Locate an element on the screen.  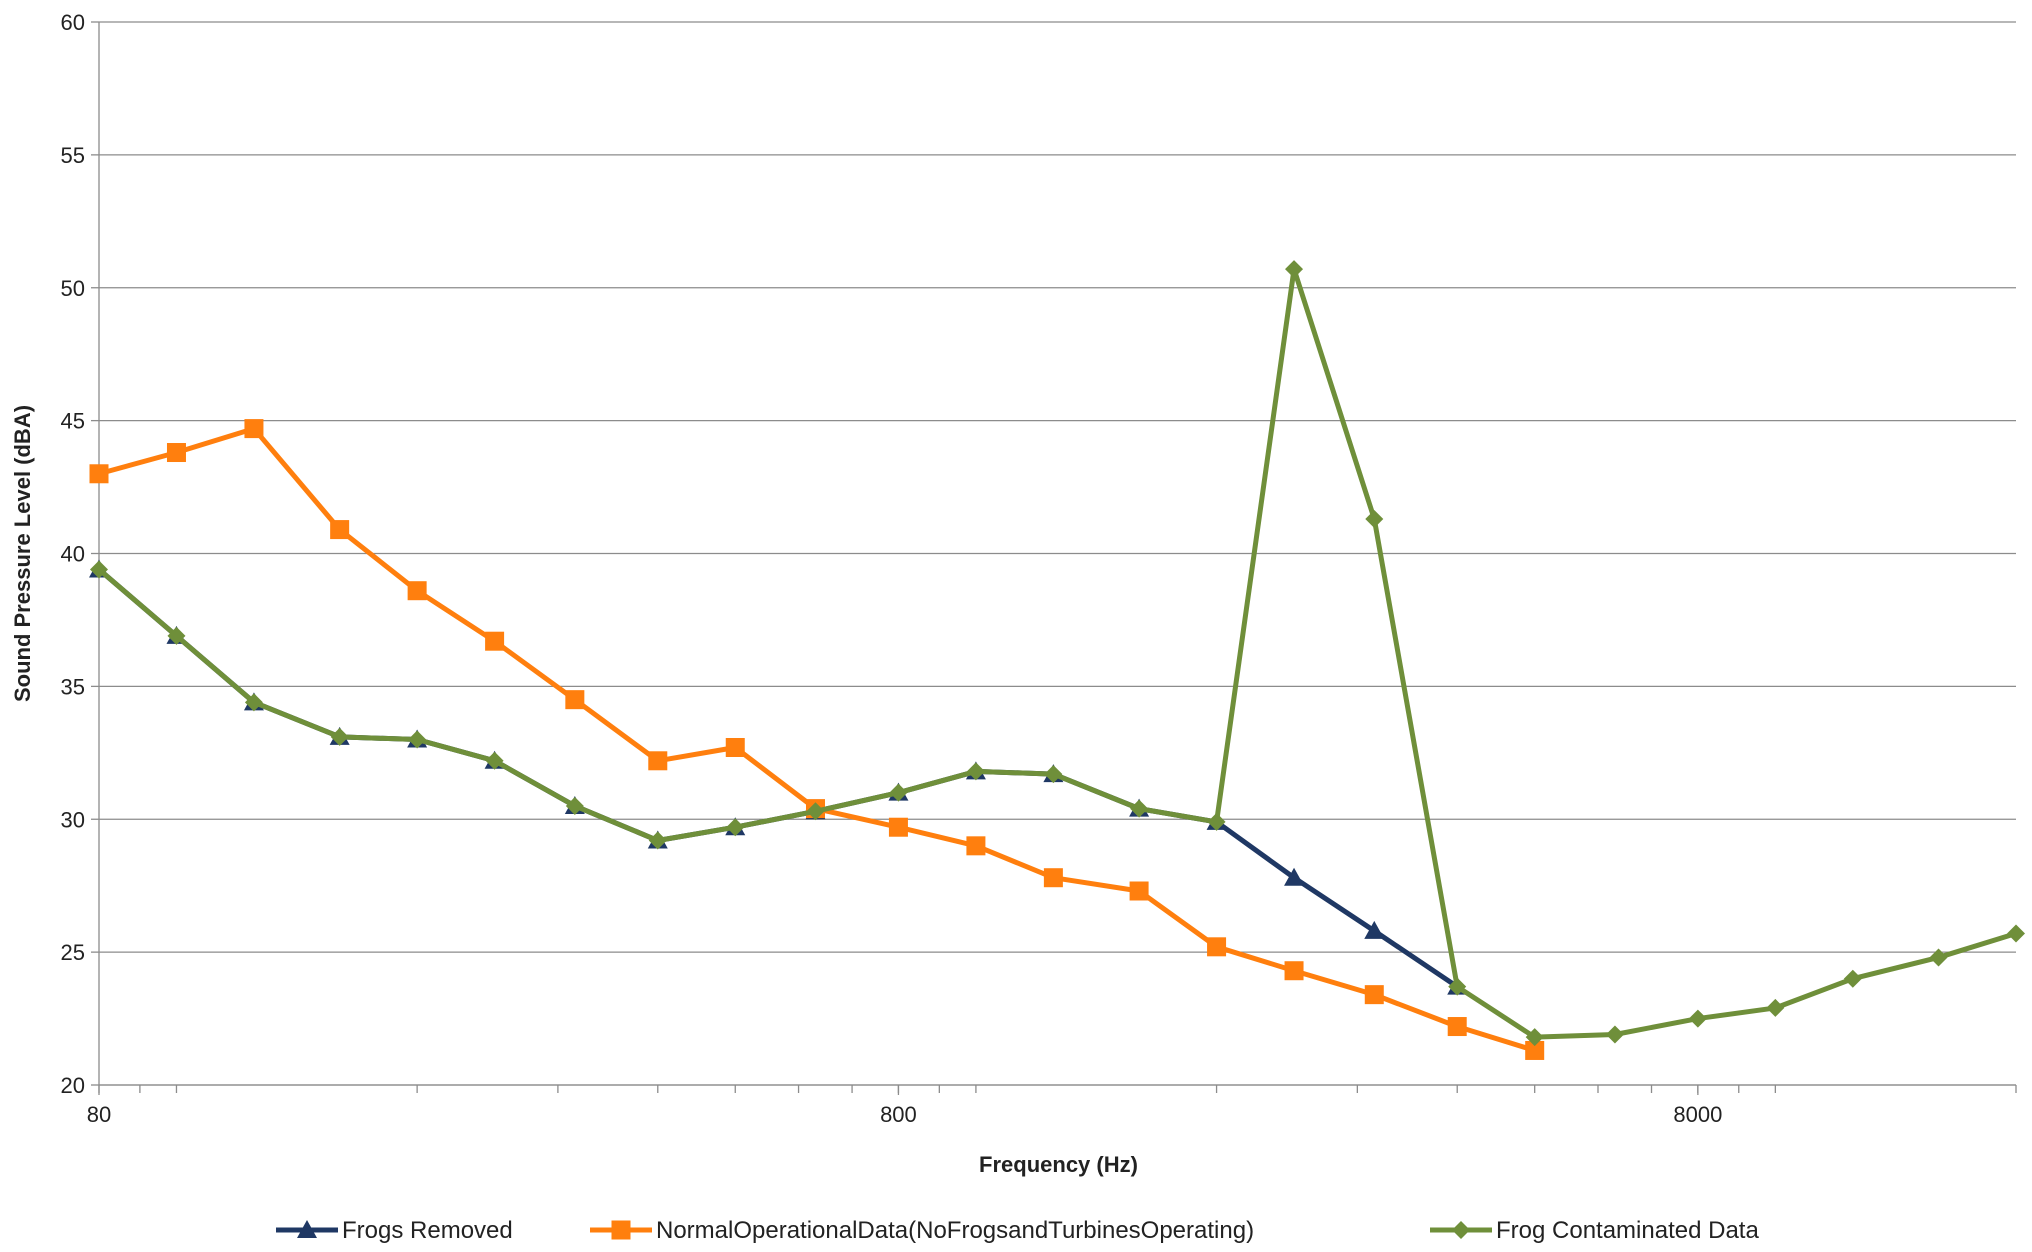
x-axis-title: Frequency (Hz) is located at coordinates (1058, 1164).